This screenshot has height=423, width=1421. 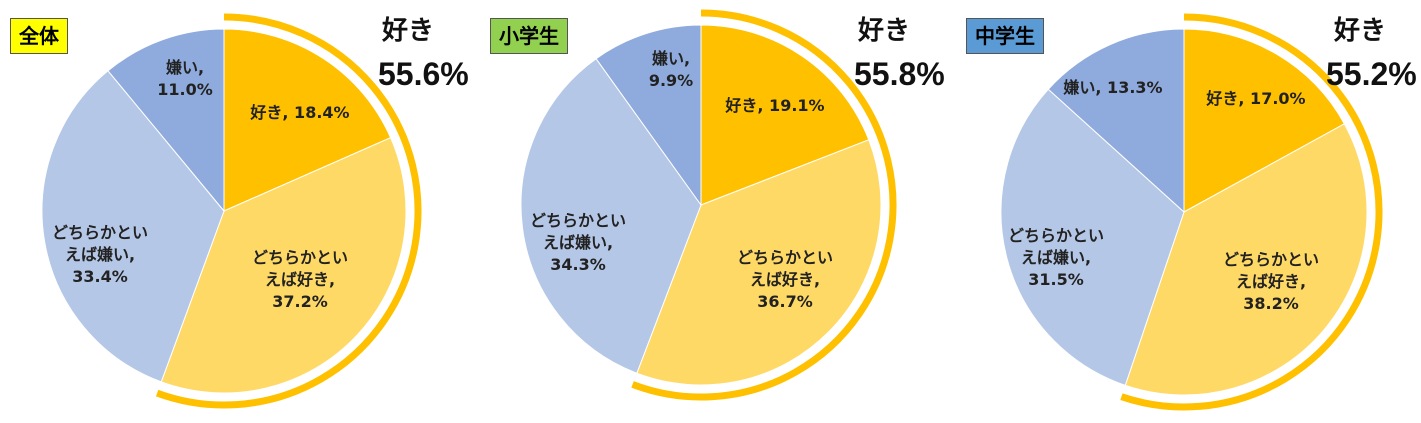 I want to click on slice-label-like: 好き, 18.4%, so click(x=299, y=112).